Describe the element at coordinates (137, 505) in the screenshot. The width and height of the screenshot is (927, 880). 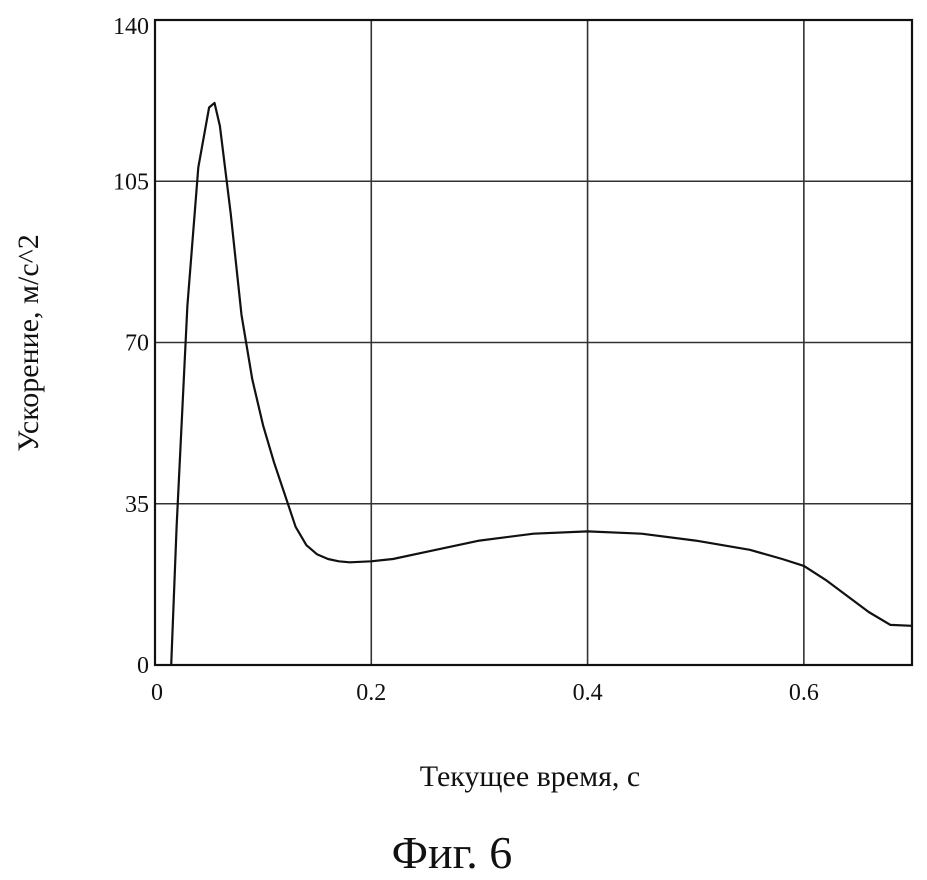
I see `y-tick-label: 35` at that location.